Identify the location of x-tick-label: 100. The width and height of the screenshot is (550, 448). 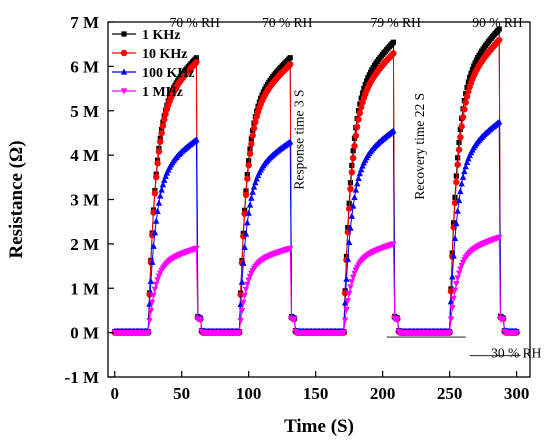
(249, 393).